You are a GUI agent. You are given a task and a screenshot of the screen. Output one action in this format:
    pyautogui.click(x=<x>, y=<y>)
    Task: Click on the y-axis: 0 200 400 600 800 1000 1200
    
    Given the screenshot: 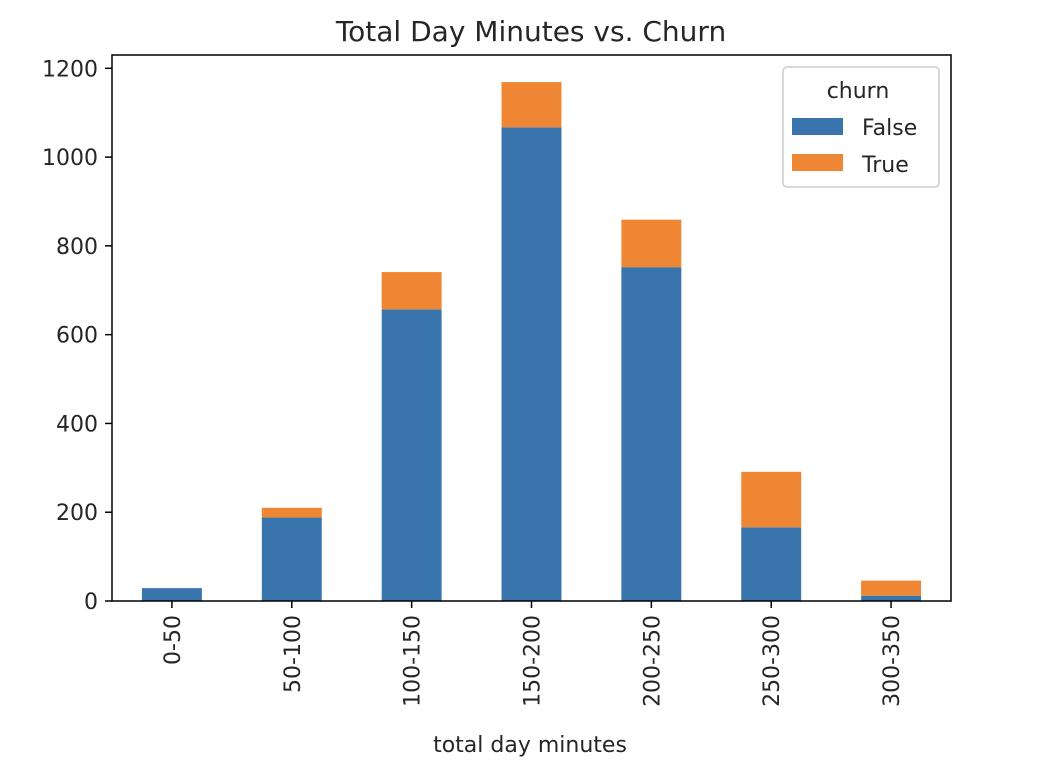 What is the action you would take?
    pyautogui.click(x=77, y=336)
    